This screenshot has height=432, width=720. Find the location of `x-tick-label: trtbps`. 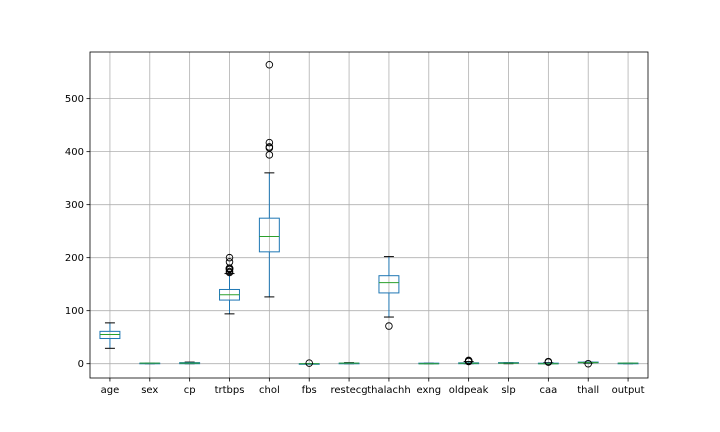

x-tick-label: trtbps is located at coordinates (230, 390).